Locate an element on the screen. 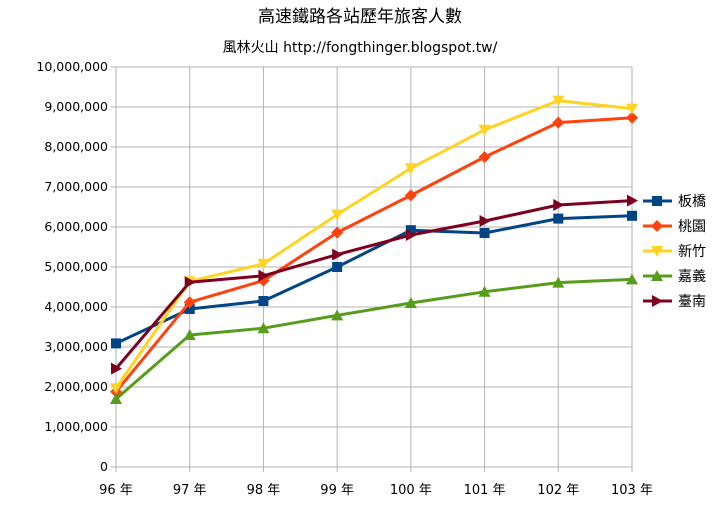 The width and height of the screenshot is (721, 505). legend-item: 新竹 is located at coordinates (674, 252).